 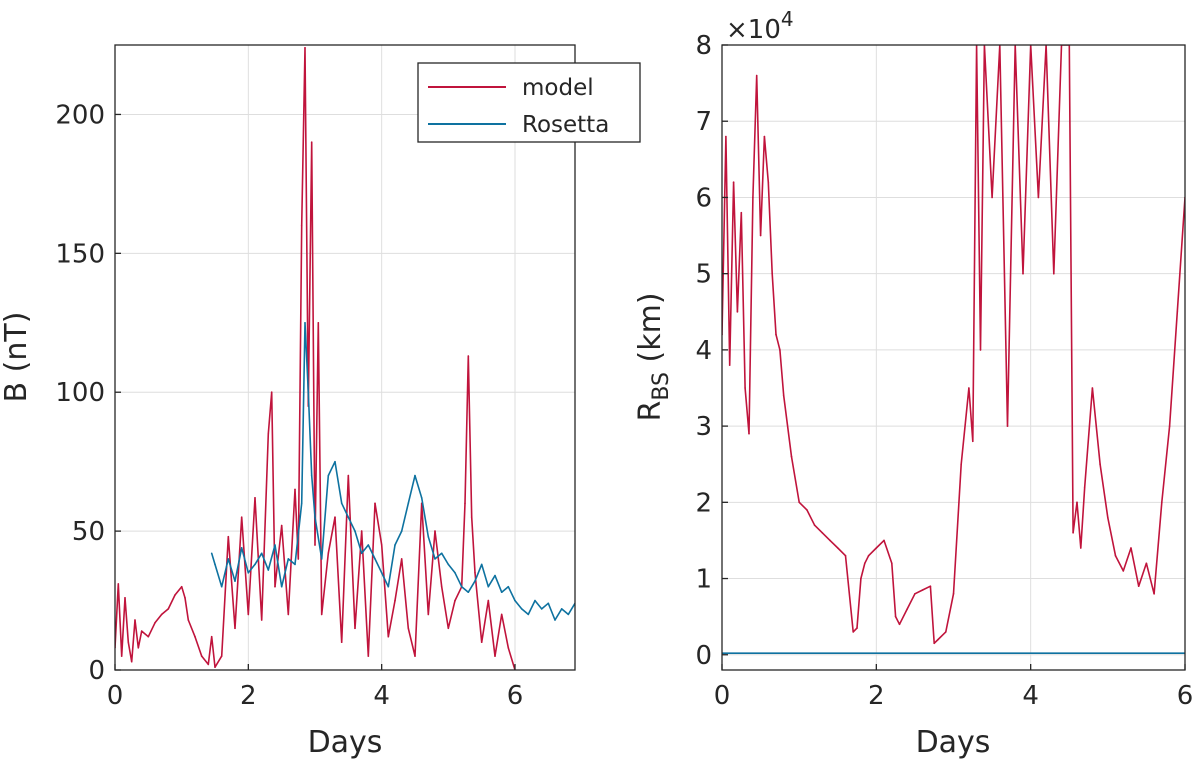 What do you see at coordinates (703, 122) in the screenshot?
I see `right-ytick-label-7: 7` at bounding box center [703, 122].